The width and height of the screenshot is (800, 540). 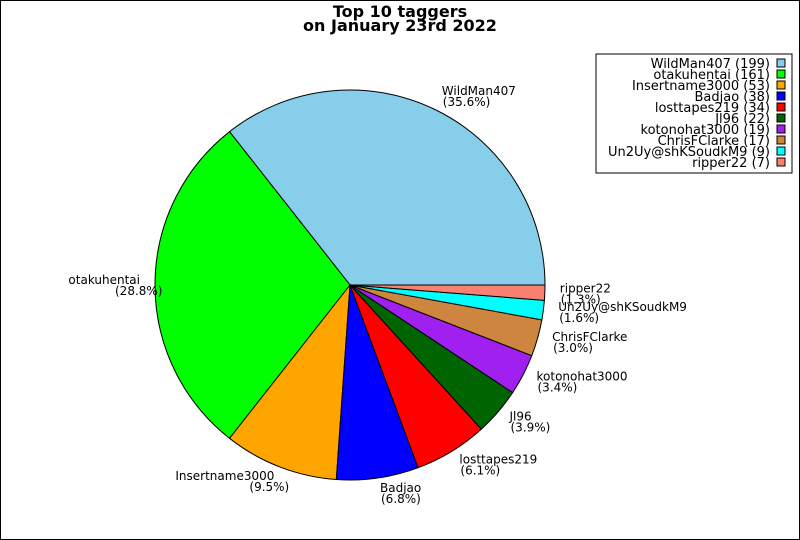 I want to click on slice-label-2: Insertname3000, so click(x=224, y=476).